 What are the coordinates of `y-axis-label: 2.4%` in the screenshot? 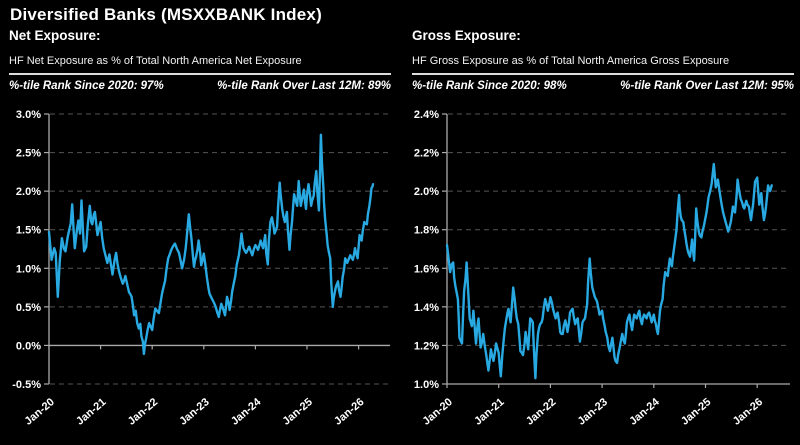 It's located at (426, 115).